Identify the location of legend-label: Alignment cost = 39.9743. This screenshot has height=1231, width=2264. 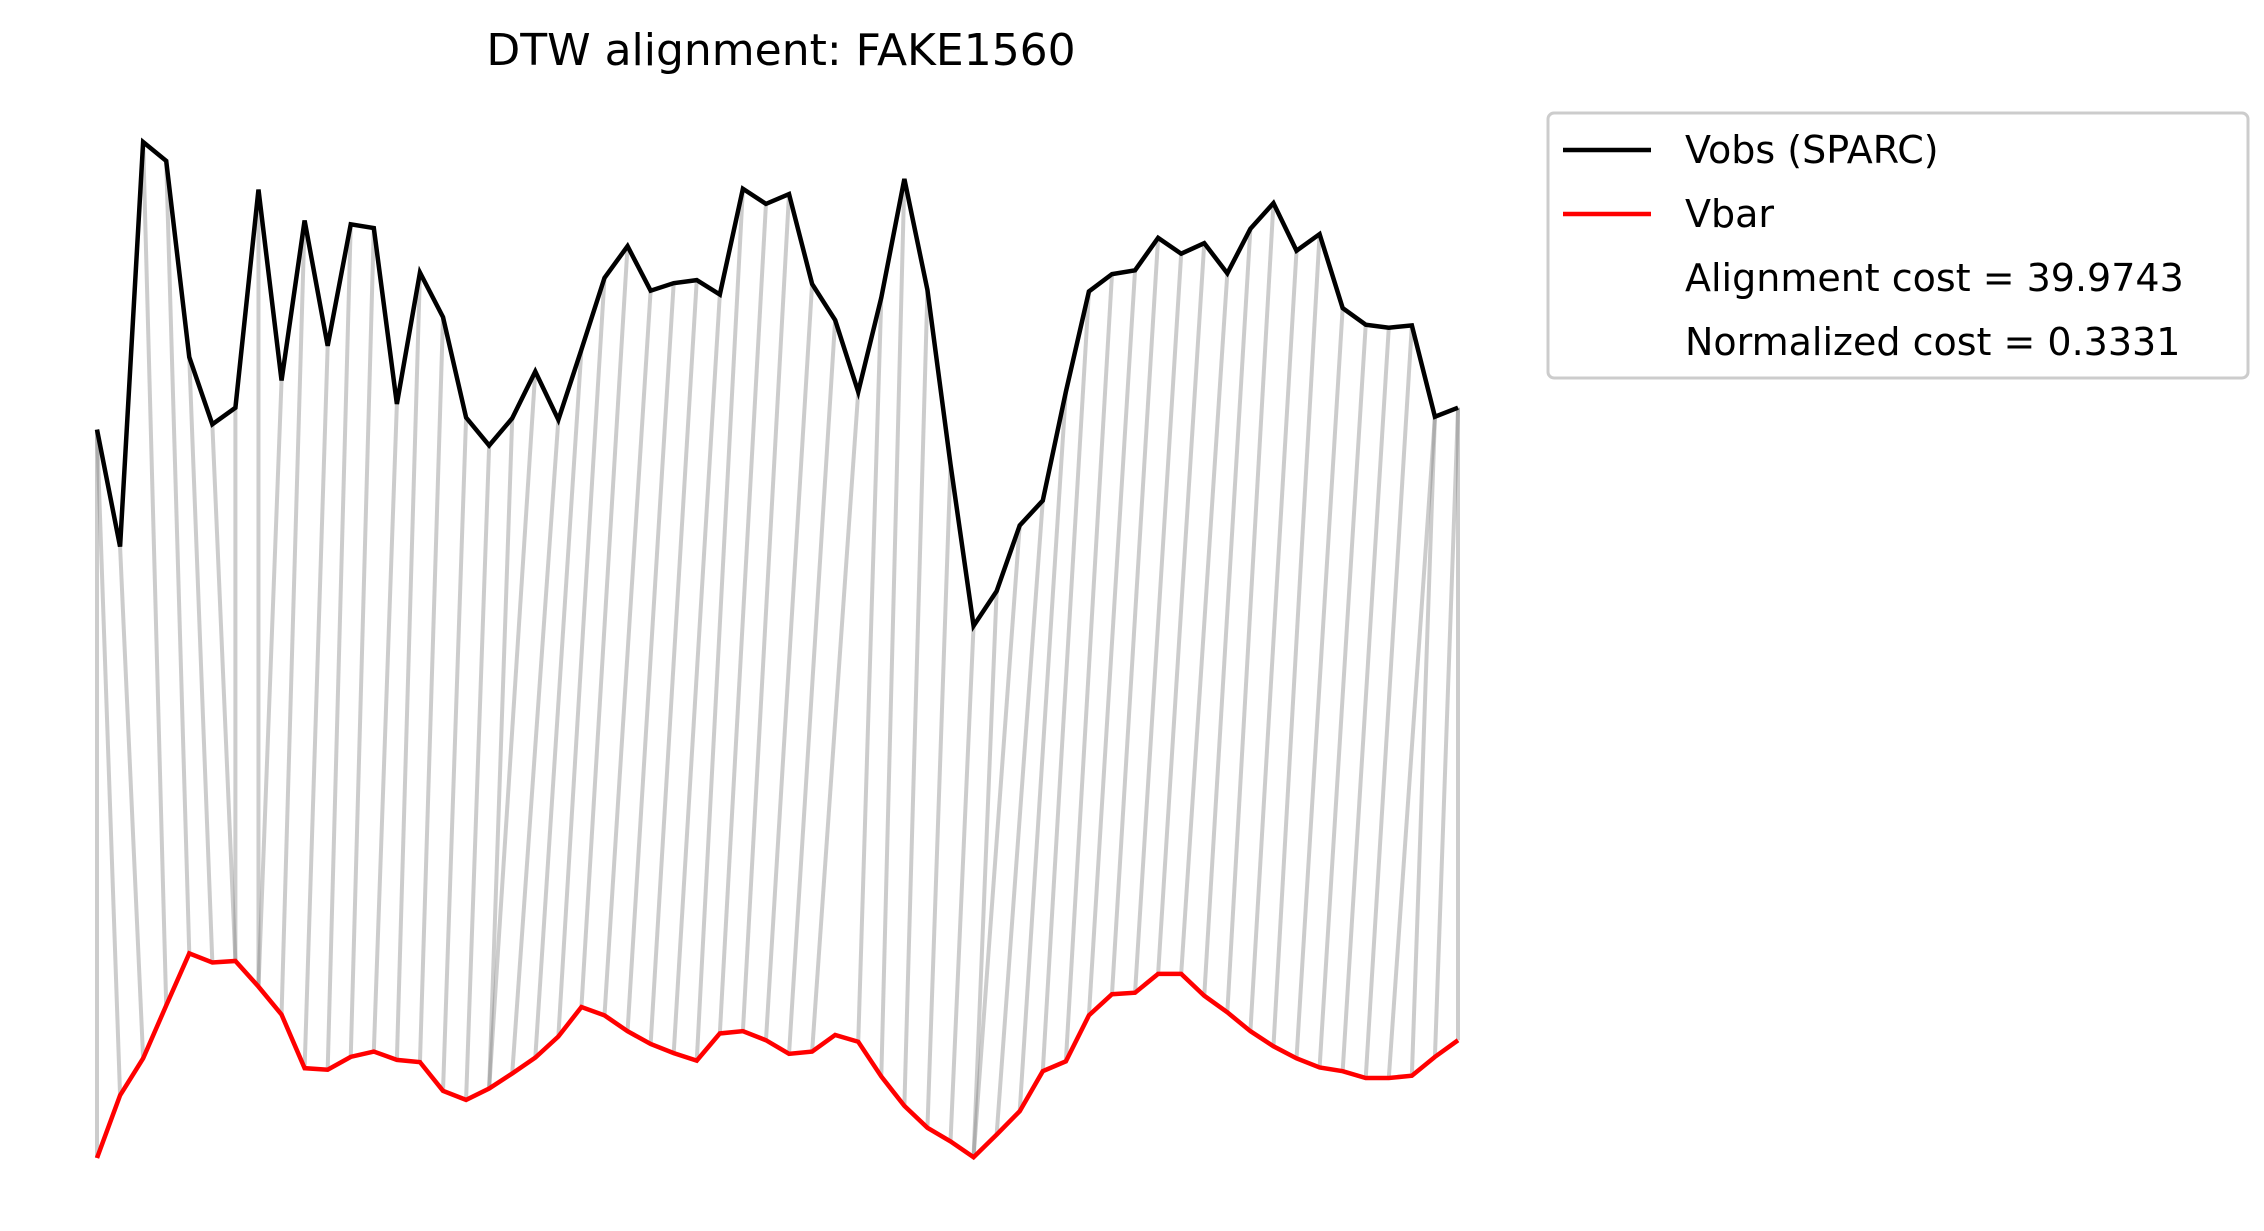
(1934, 278).